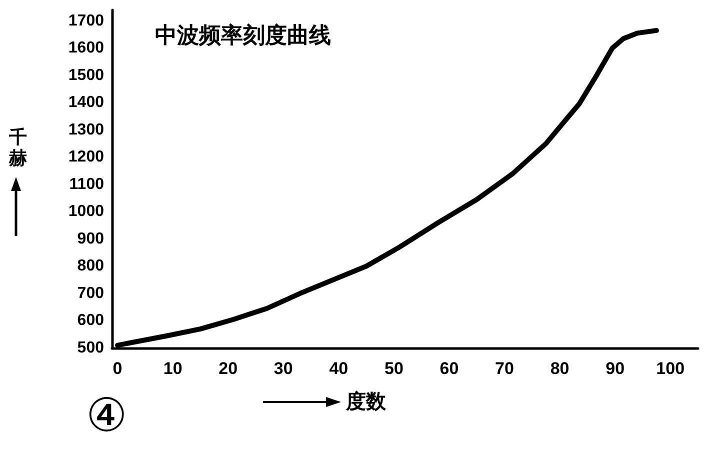  What do you see at coordinates (90, 293) in the screenshot?
I see `y-tick-label: 700` at bounding box center [90, 293].